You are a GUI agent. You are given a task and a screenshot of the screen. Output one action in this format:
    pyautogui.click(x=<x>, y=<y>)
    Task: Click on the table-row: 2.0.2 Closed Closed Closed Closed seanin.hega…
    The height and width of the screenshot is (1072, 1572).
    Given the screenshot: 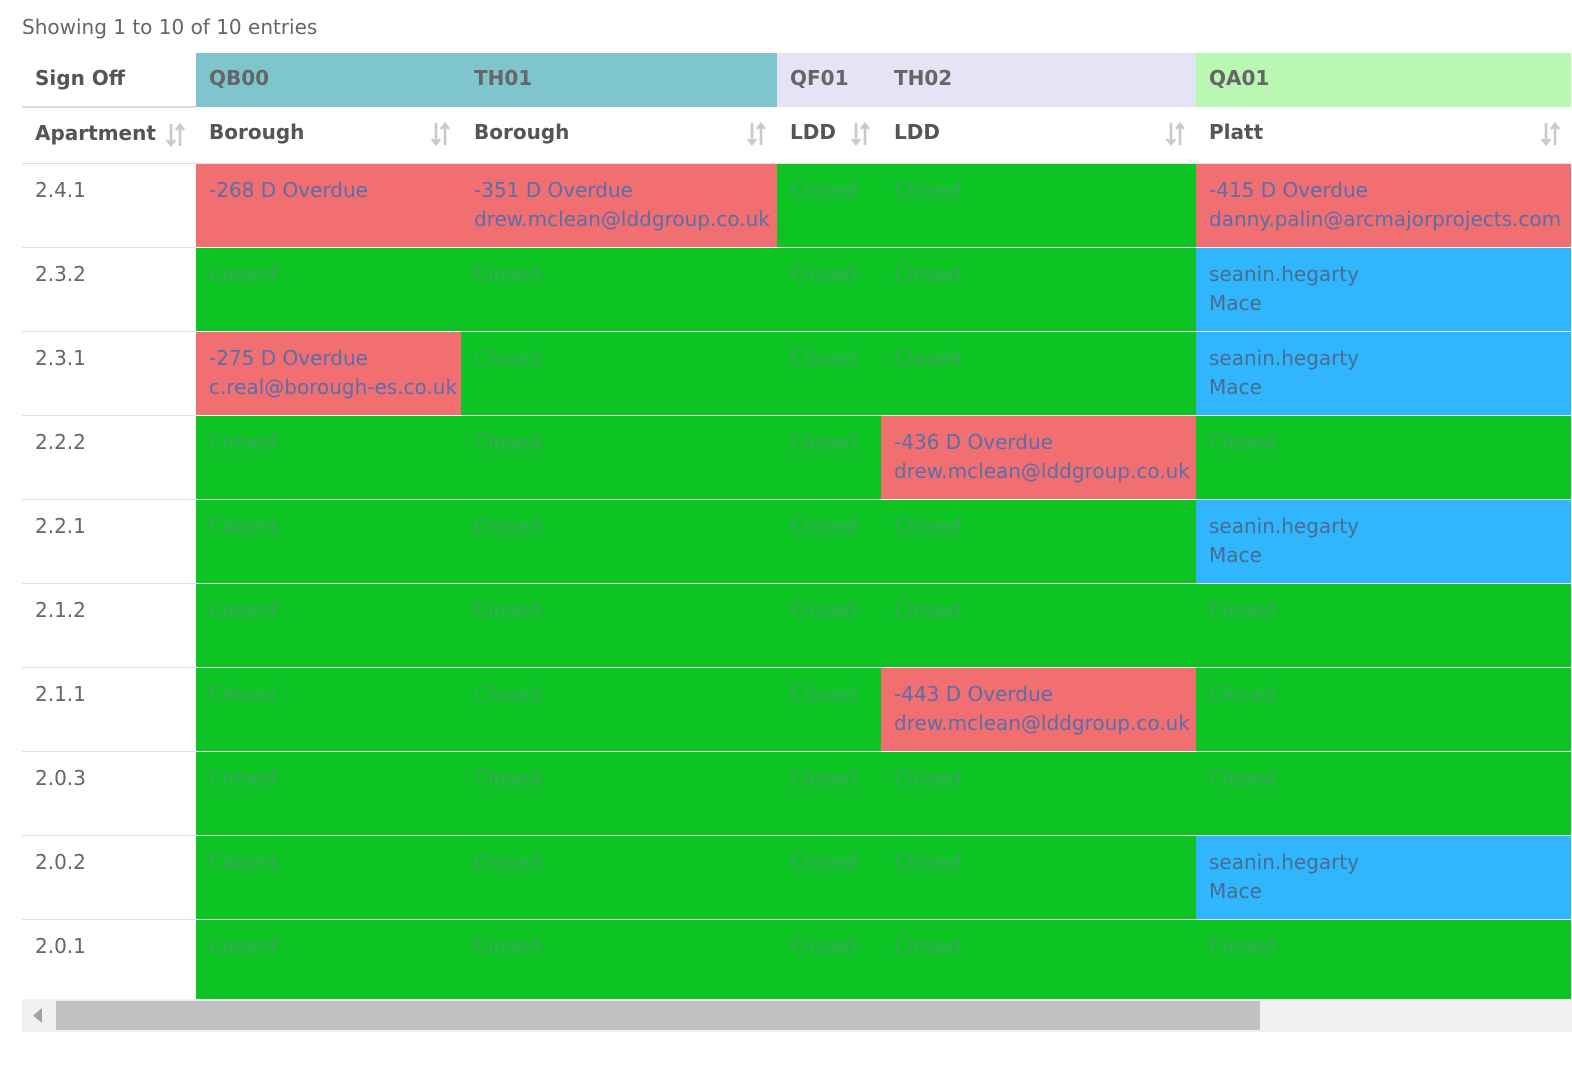 What is the action you would take?
    pyautogui.click(x=796, y=877)
    